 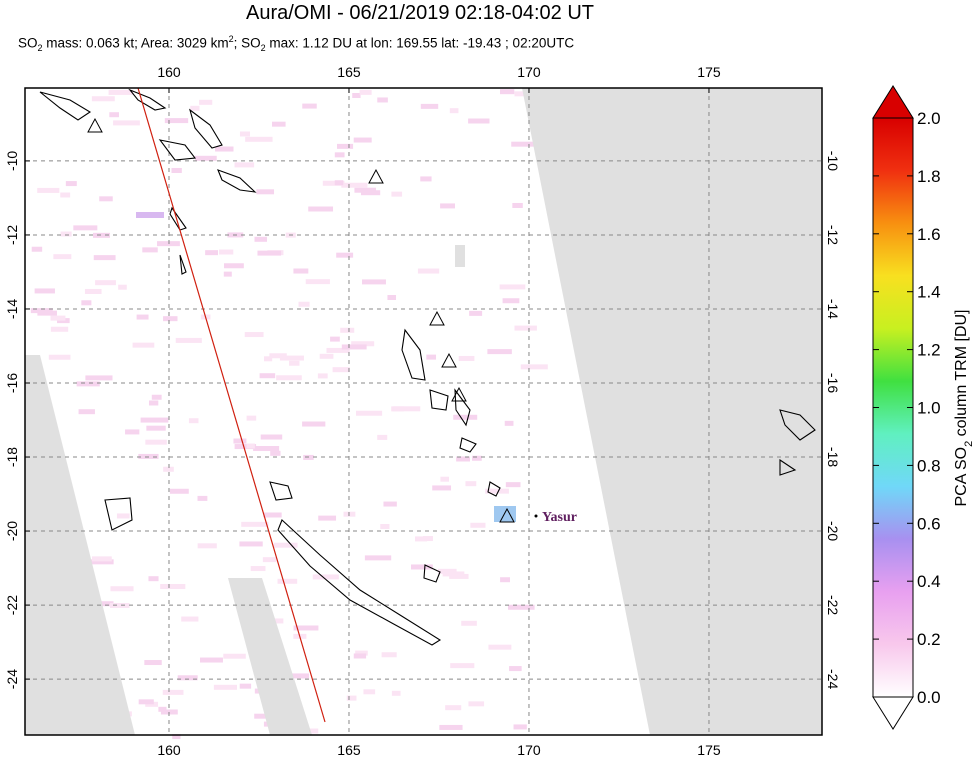 What do you see at coordinates (12, 383) in the screenshot?
I see `y-tick-label: -16` at bounding box center [12, 383].